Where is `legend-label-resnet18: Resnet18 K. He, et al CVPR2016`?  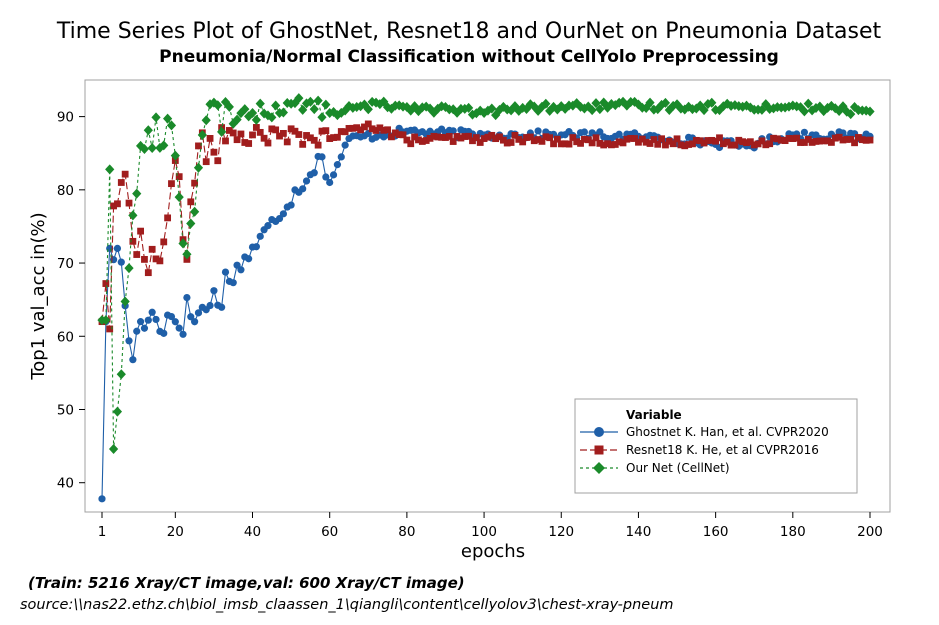
legend-label-resnet18: Resnet18 K. He, et al CVPR2016 is located at coordinates (722, 450).